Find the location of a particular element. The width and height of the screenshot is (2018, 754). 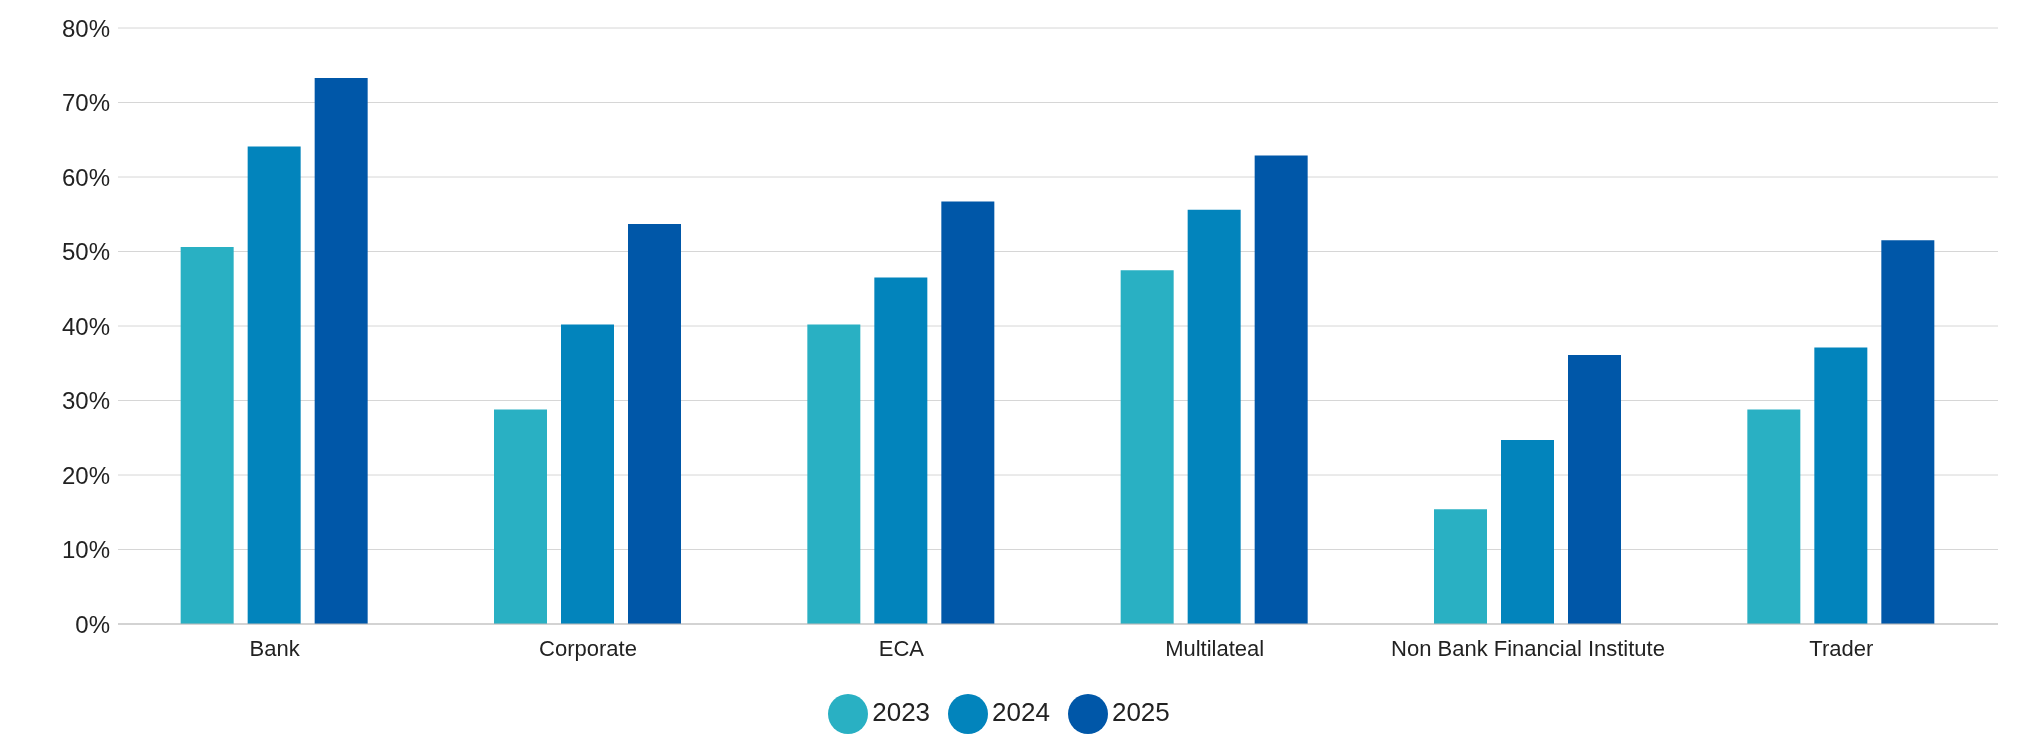

y-tick-label: 80% is located at coordinates (85, 28).